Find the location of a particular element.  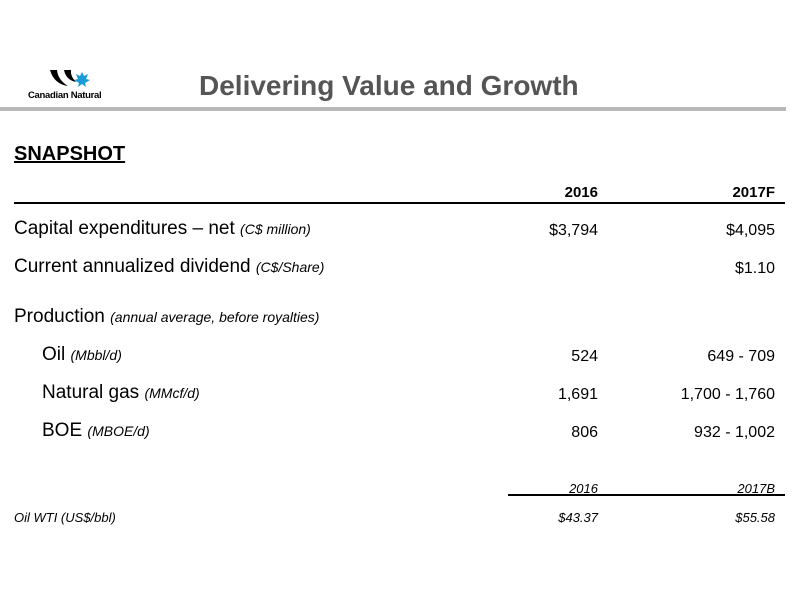

wti-label: Oil WTI (US$/bbl) is located at coordinates (65, 517).